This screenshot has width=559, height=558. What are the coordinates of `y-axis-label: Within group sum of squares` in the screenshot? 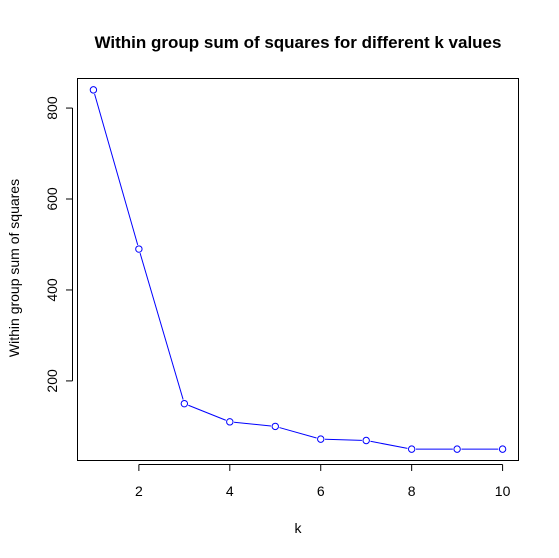 It's located at (14, 268).